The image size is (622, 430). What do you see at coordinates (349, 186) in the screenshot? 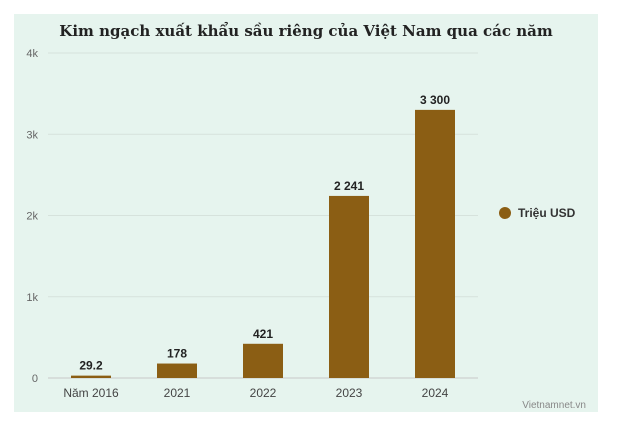
I see `data-label: 2 241` at bounding box center [349, 186].